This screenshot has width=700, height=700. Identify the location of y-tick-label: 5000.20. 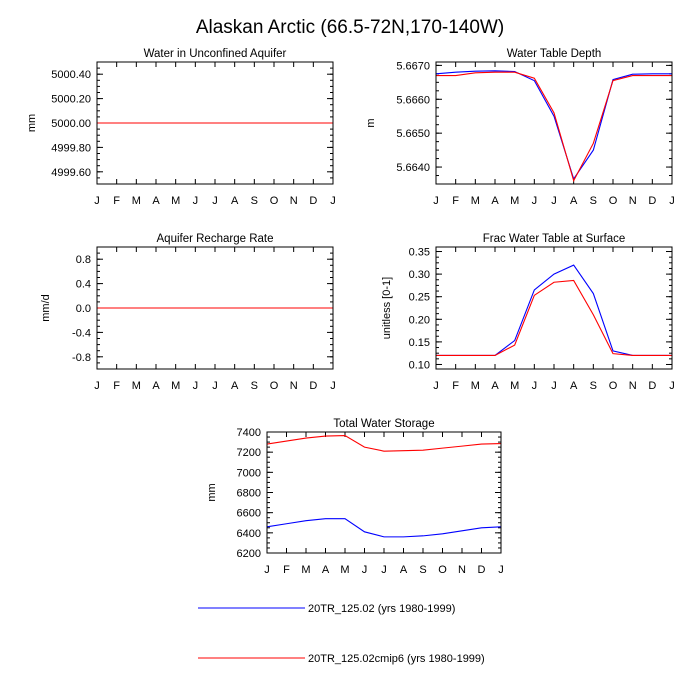
(71, 100).